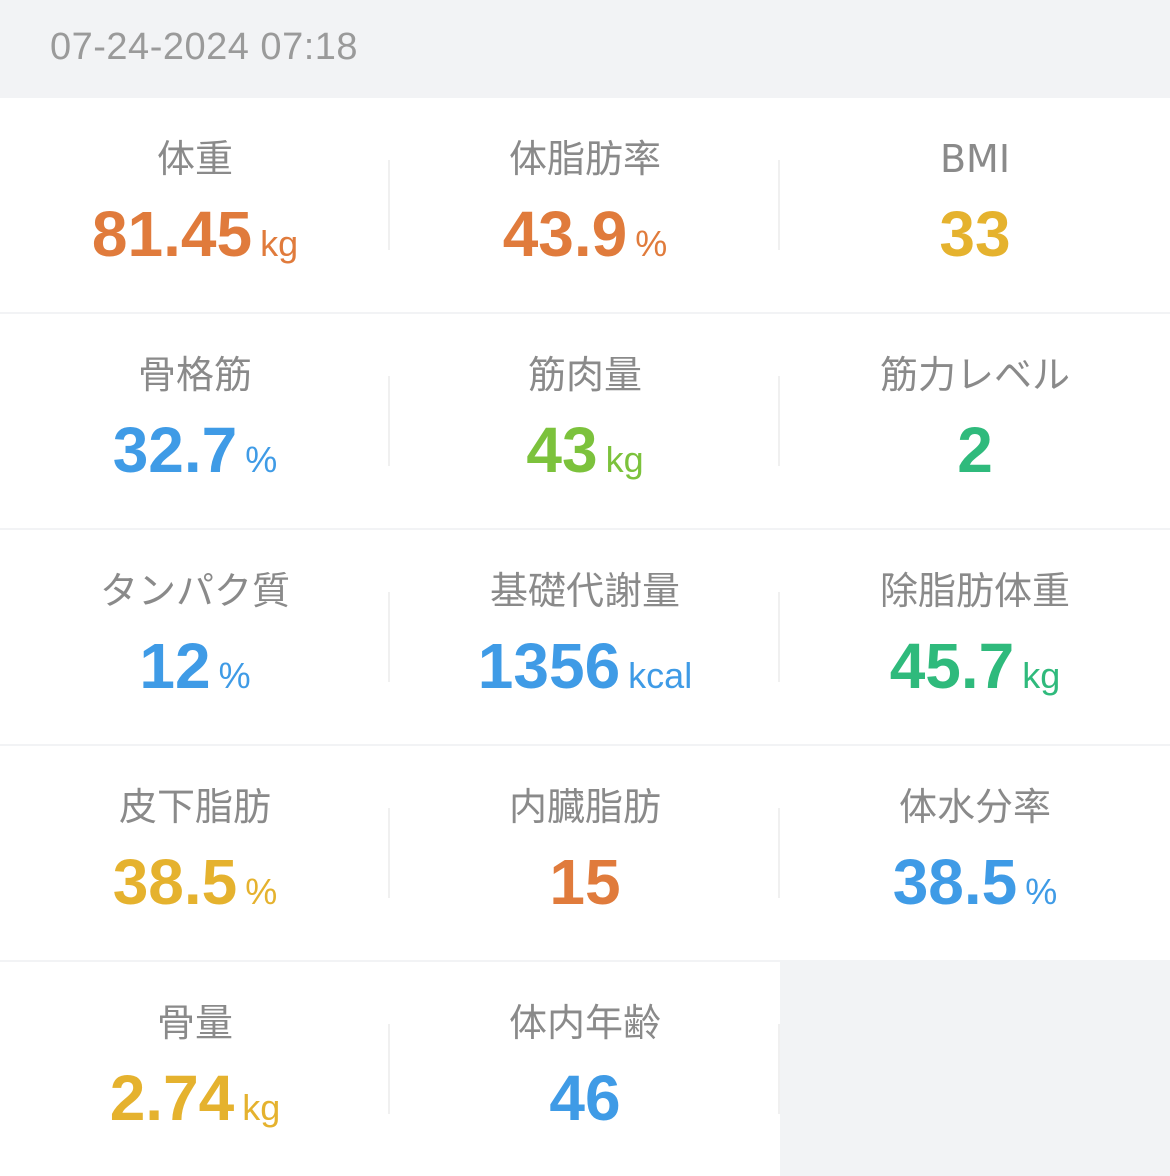 The width and height of the screenshot is (1170, 1176). I want to click on metric-value: 43, so click(562, 450).